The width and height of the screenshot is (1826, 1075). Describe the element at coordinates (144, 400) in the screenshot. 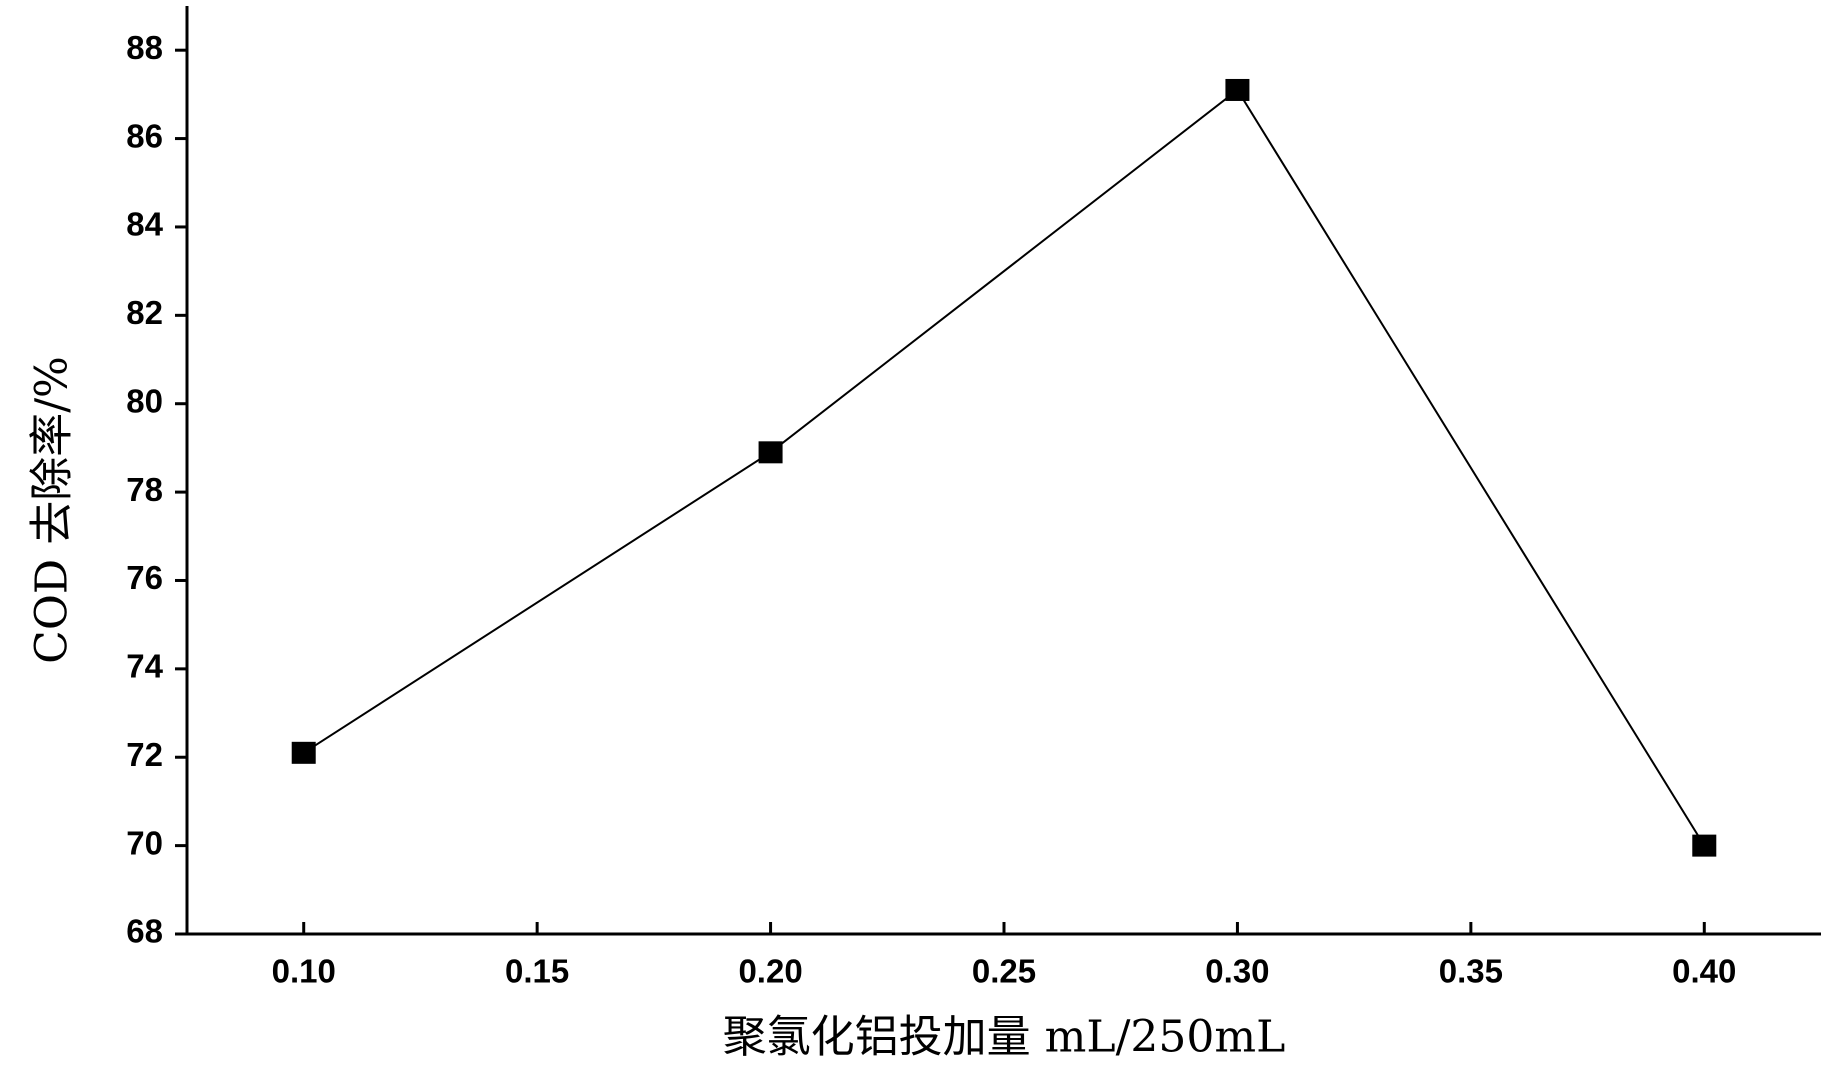

I see `y-tick-label: 80` at that location.